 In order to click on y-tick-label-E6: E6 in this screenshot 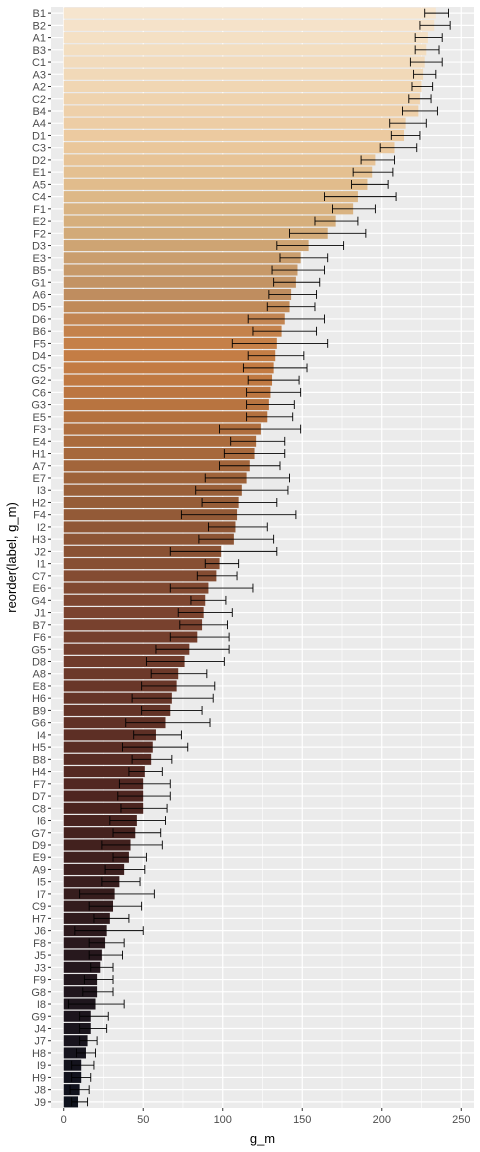, I will do `click(39, 589)`.